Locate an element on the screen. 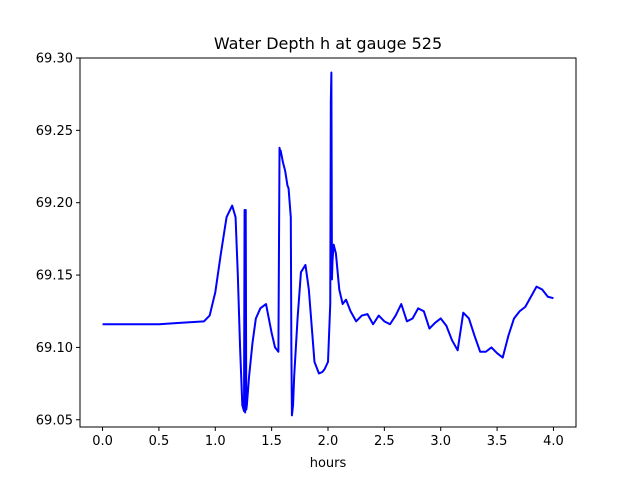  x-tick-label: 3.5 is located at coordinates (497, 441).